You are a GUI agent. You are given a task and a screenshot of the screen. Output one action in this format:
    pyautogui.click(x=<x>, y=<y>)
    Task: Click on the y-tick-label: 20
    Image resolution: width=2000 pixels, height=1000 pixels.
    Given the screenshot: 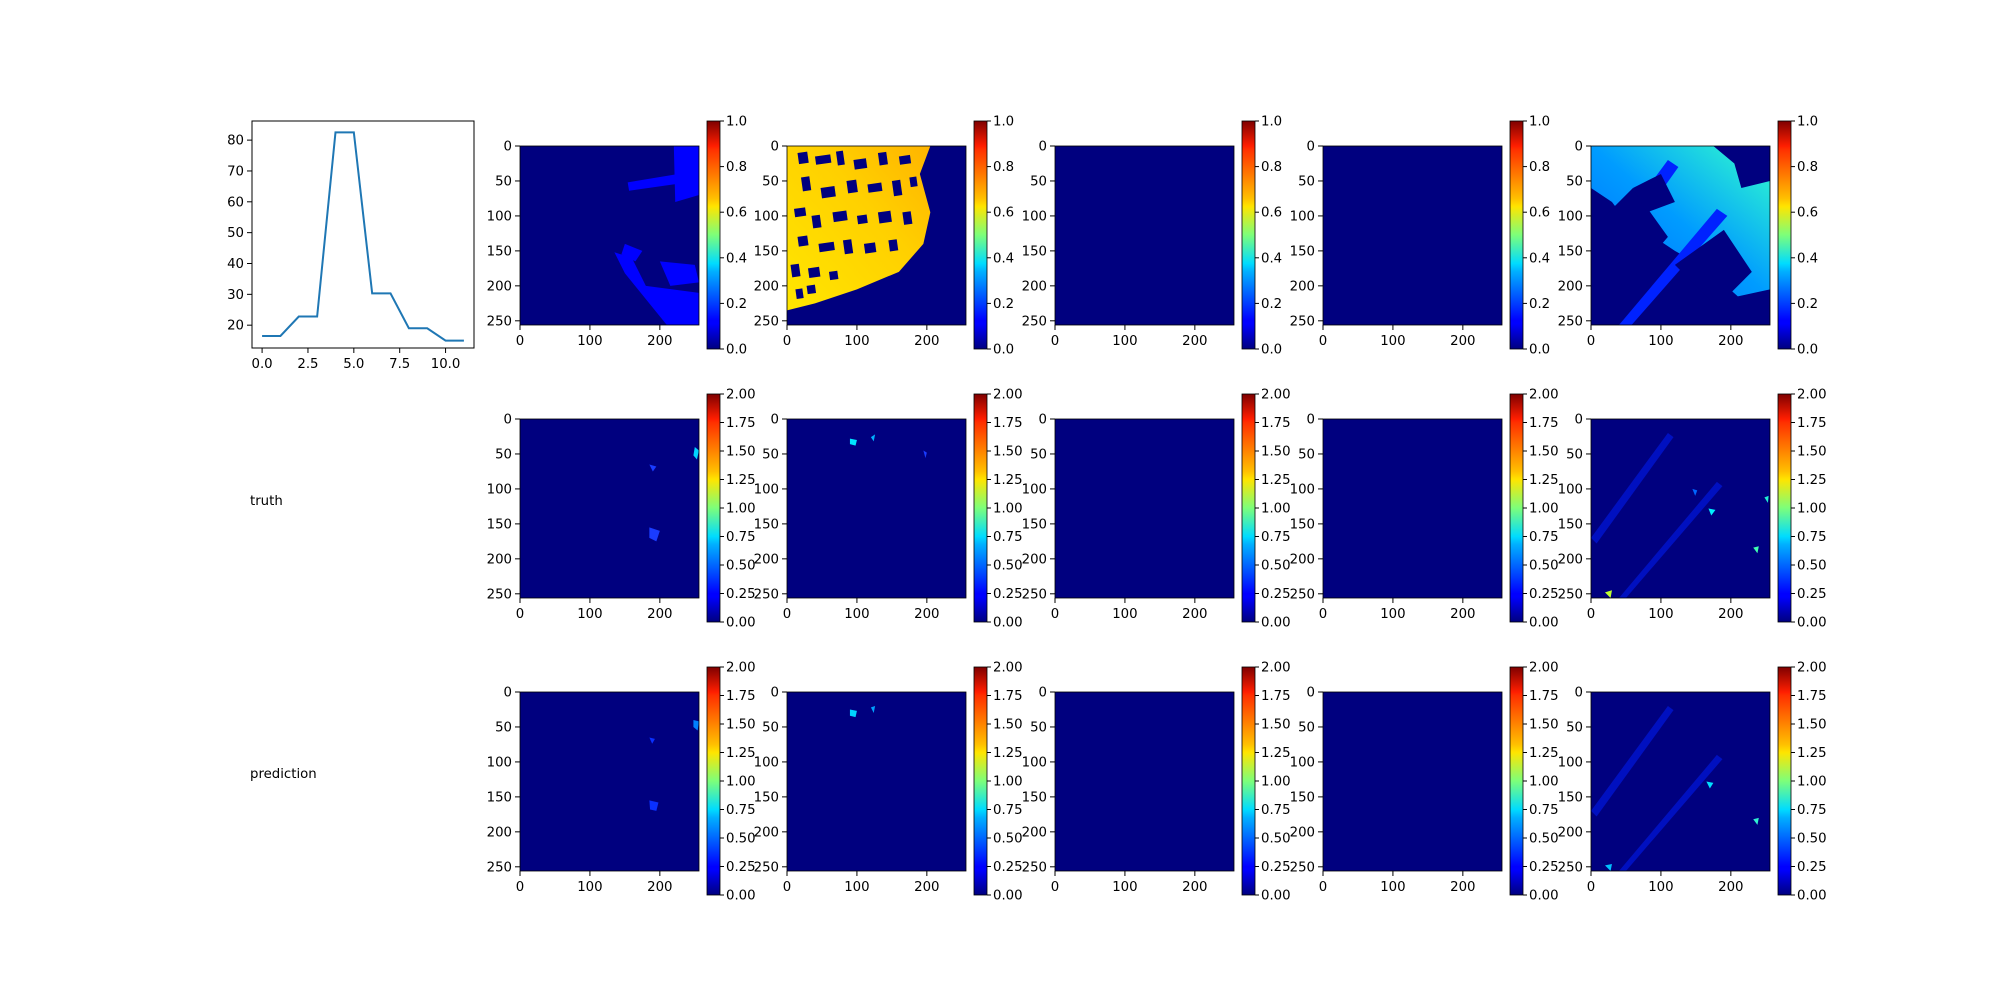 What is the action you would take?
    pyautogui.click(x=235, y=326)
    